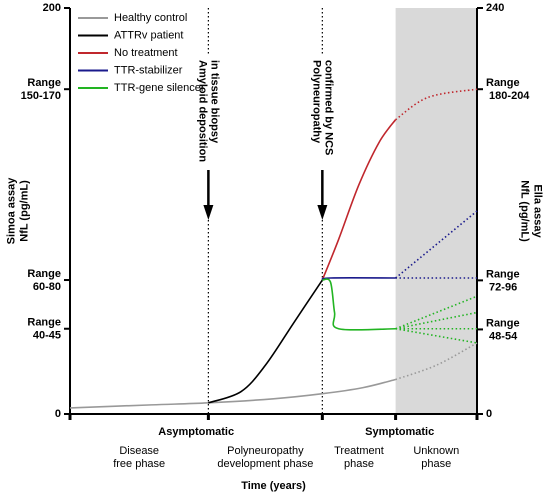  What do you see at coordinates (45, 336) in the screenshot?
I see `tick-label-line: 40-45` at bounding box center [45, 336].